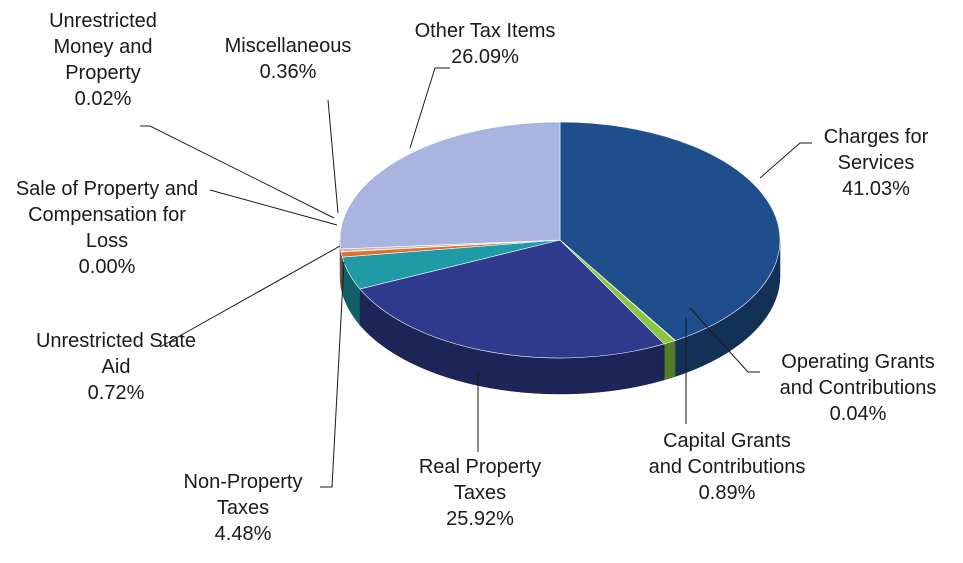 The image size is (963, 563). I want to click on data-label-text: Capital Grants, so click(727, 441).